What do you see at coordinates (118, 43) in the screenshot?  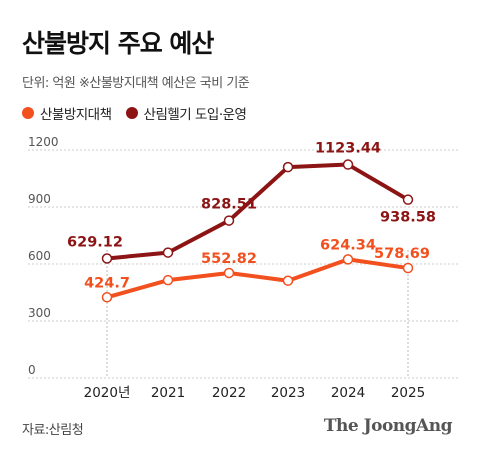 I see `chart-title: 산불방지 주요 예산` at bounding box center [118, 43].